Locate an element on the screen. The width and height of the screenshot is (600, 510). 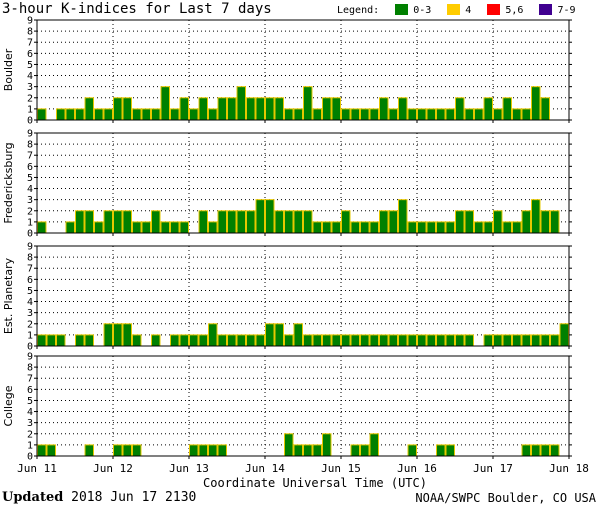
chart-title: 3-hour K-indices for Last 7 days is located at coordinates (137, 9).